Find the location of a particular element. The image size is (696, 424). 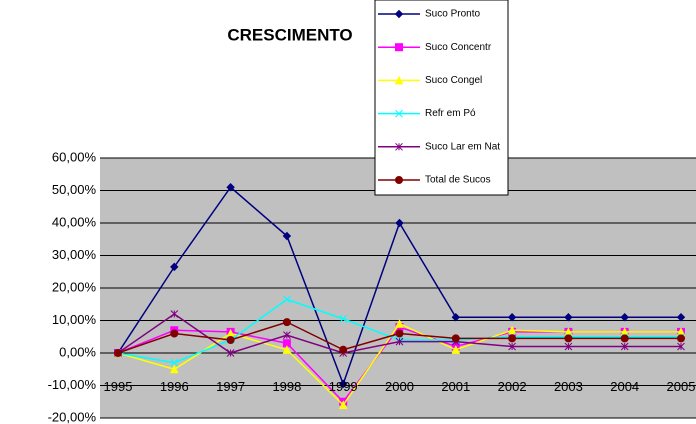

legend-box is located at coordinates (441, 98).